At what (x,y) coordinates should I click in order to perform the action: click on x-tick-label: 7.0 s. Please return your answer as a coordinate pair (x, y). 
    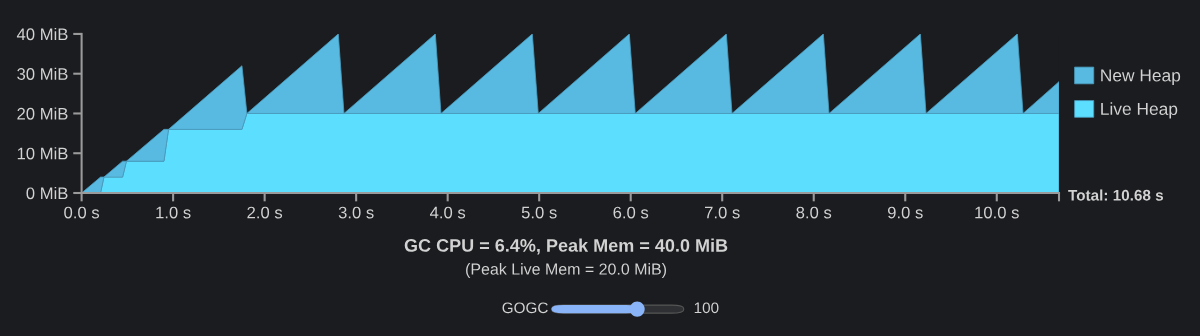
    Looking at the image, I should click on (722, 212).